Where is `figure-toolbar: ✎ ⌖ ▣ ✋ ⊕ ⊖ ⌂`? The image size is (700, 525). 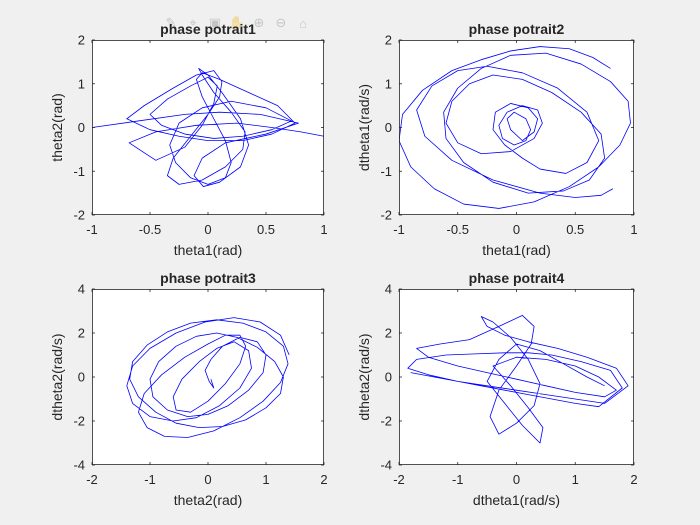 figure-toolbar: ✎ ⌖ ▣ ✋ ⊕ ⊖ ⌂ is located at coordinates (237, 23).